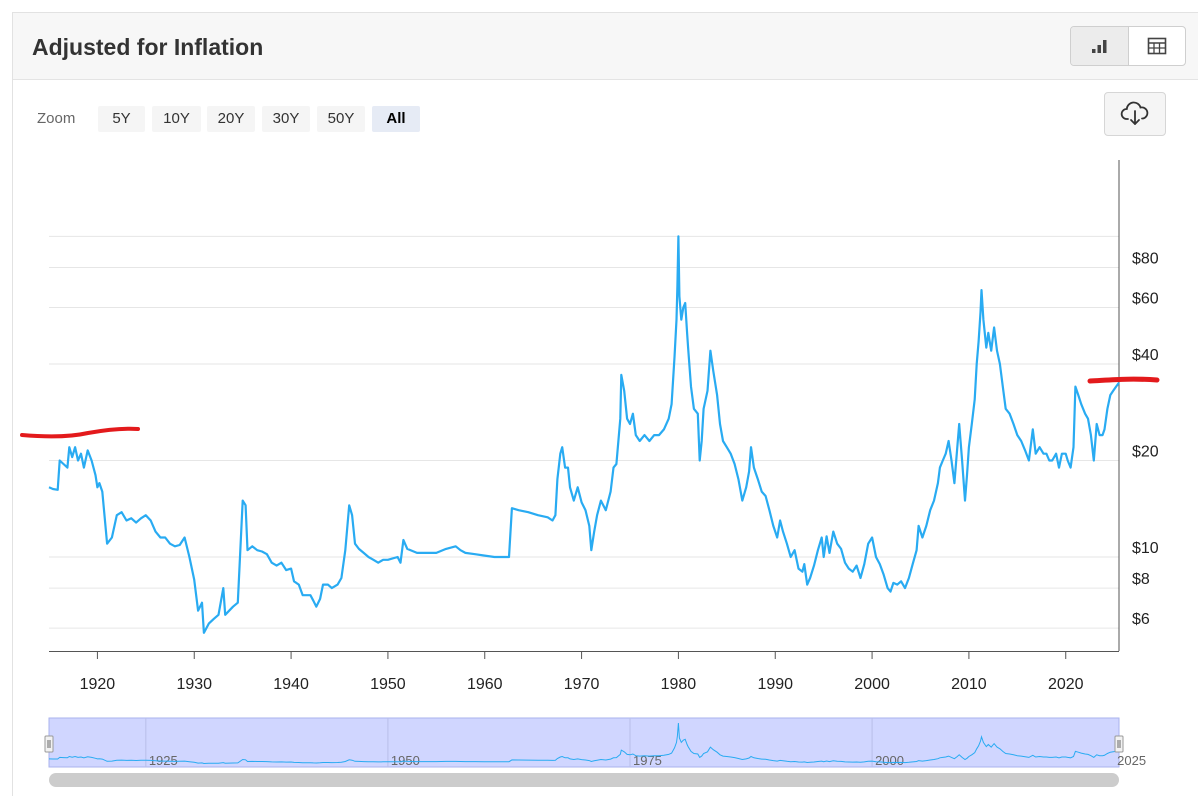 Image resolution: width=1198 pixels, height=796 pixels. I want to click on x-tick-label: 1950, so click(388, 684).